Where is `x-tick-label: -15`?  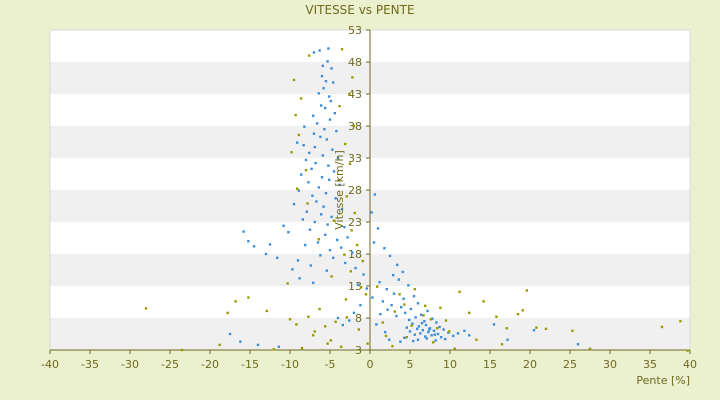
x-tick-label: -15 is located at coordinates (250, 364).